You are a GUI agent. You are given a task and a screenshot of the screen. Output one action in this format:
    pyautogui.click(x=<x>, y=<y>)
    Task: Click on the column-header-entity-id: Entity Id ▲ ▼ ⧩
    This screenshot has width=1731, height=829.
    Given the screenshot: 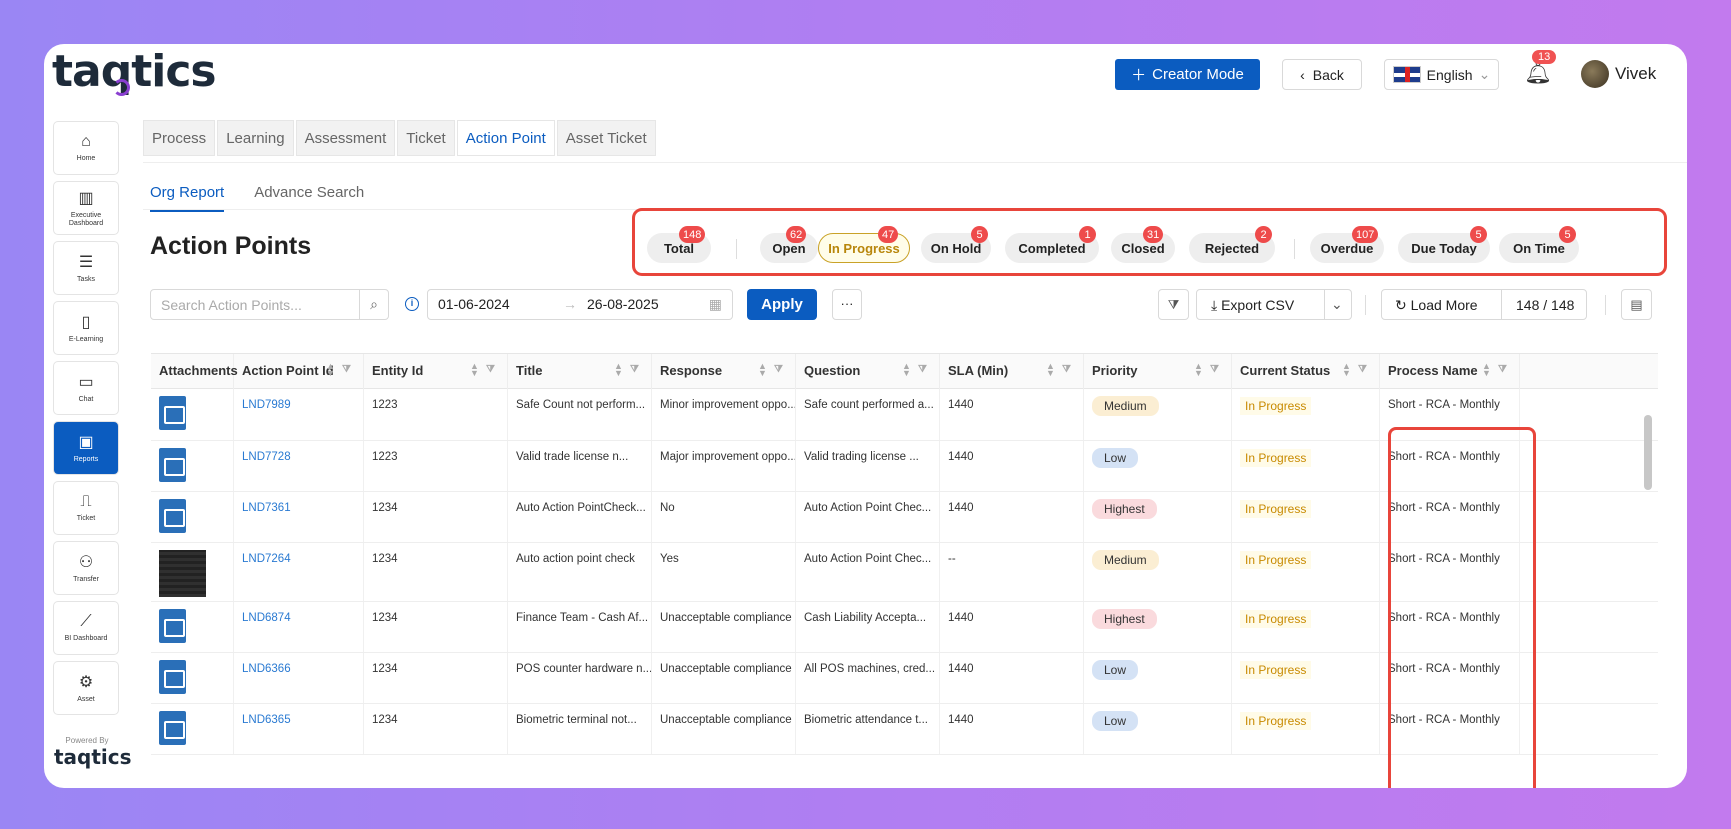 What is the action you would take?
    pyautogui.click(x=436, y=371)
    